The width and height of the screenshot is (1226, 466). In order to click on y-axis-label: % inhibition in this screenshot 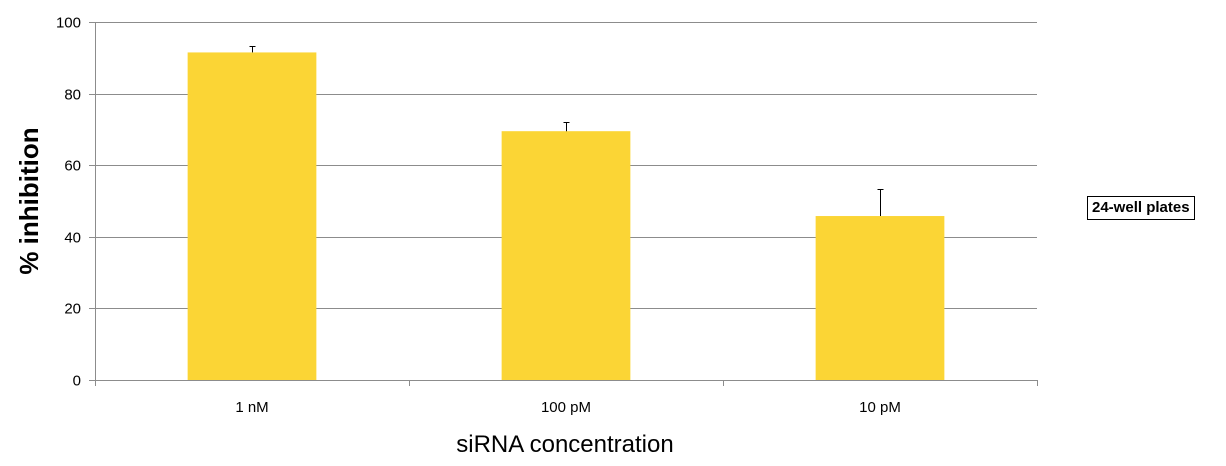, I will do `click(29, 200)`.